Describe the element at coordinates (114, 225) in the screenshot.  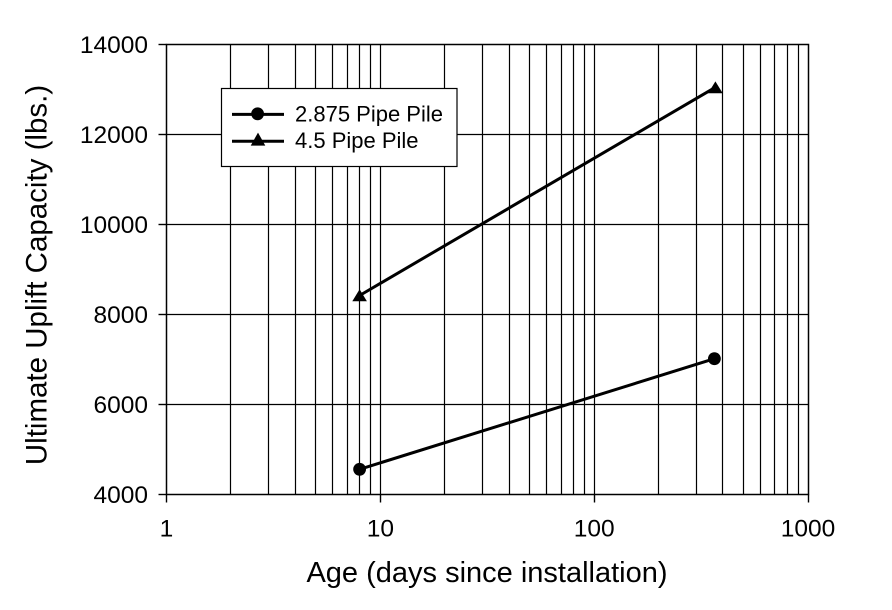
I see `svg-text: 10000` at that location.